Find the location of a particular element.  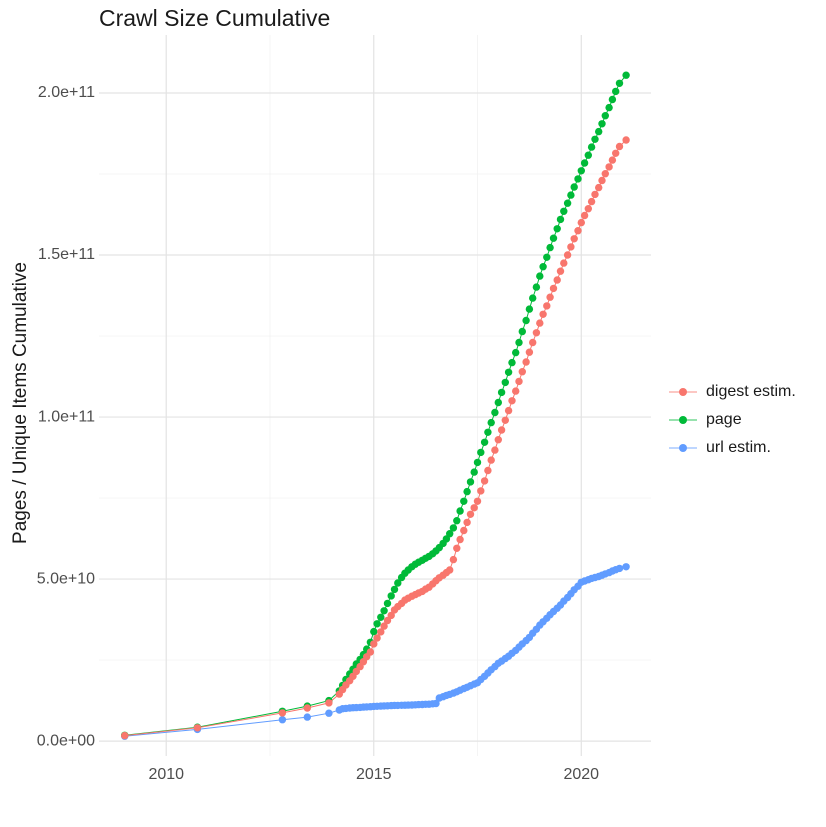

x-tick-label: 2015 is located at coordinates (374, 774).